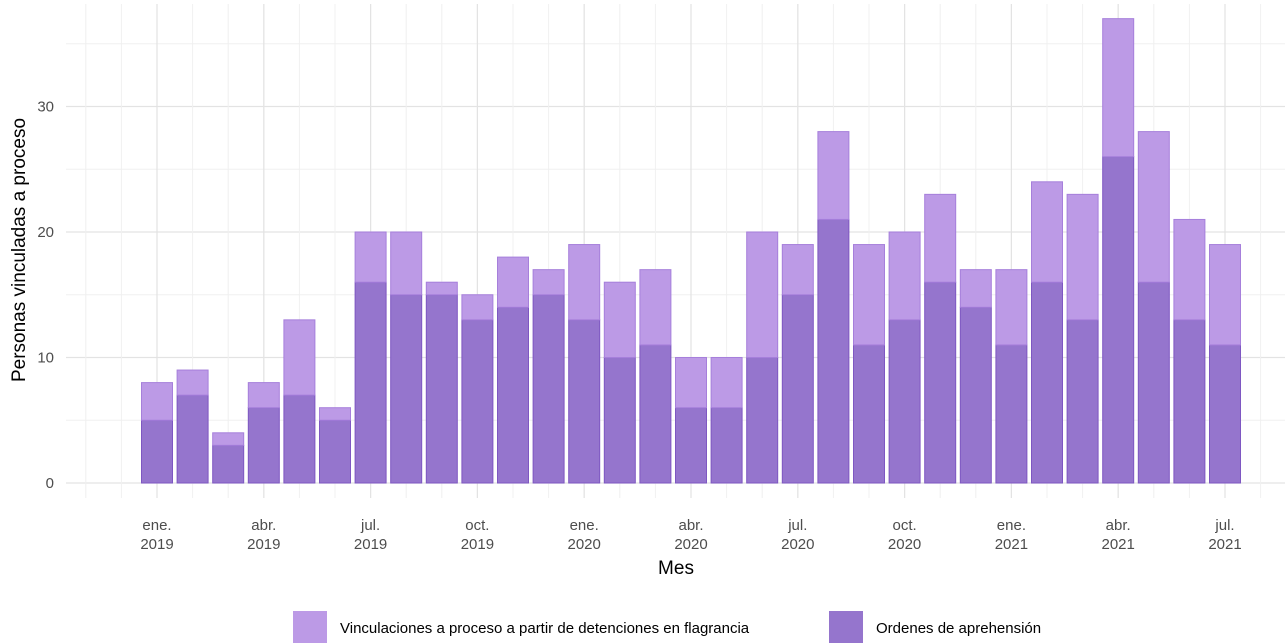 This screenshot has width=1288, height=644. What do you see at coordinates (45, 232) in the screenshot?
I see `y-tick-label: 20` at bounding box center [45, 232].